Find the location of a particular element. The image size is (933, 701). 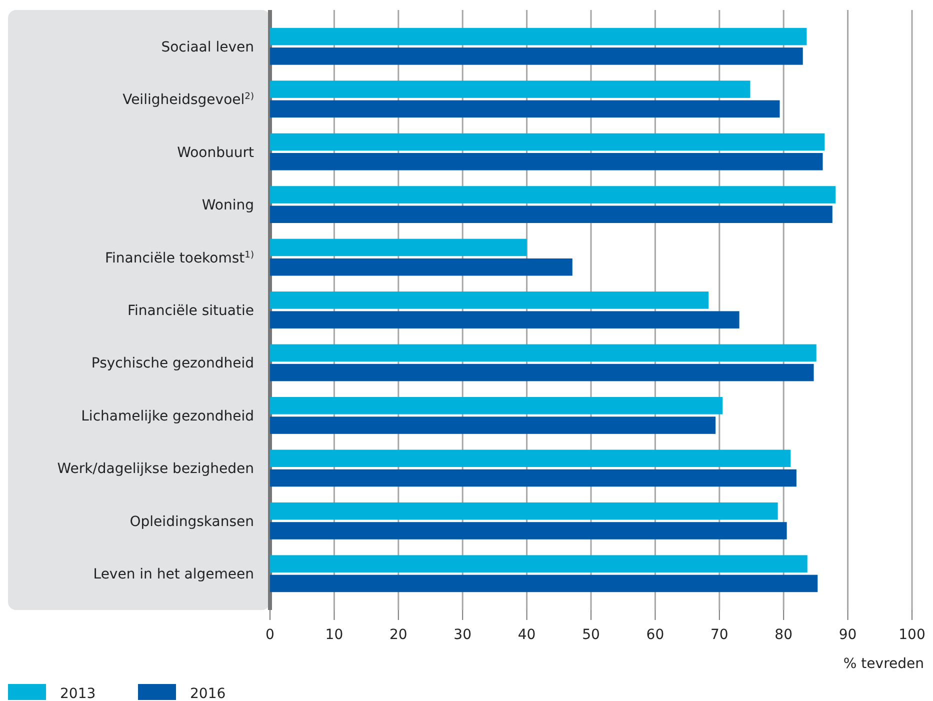

y-tick-label: Opleidingskansen is located at coordinates (192, 522).